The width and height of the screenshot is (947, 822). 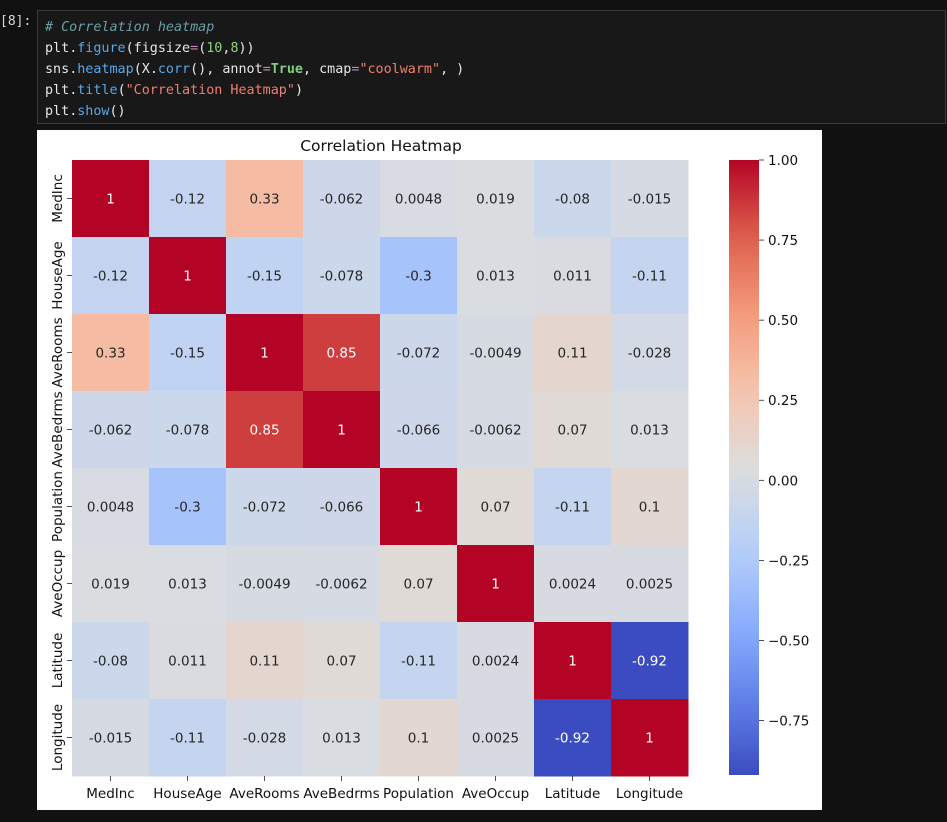 What do you see at coordinates (58, 275) in the screenshot?
I see `y-tick-label: HouseAge` at bounding box center [58, 275].